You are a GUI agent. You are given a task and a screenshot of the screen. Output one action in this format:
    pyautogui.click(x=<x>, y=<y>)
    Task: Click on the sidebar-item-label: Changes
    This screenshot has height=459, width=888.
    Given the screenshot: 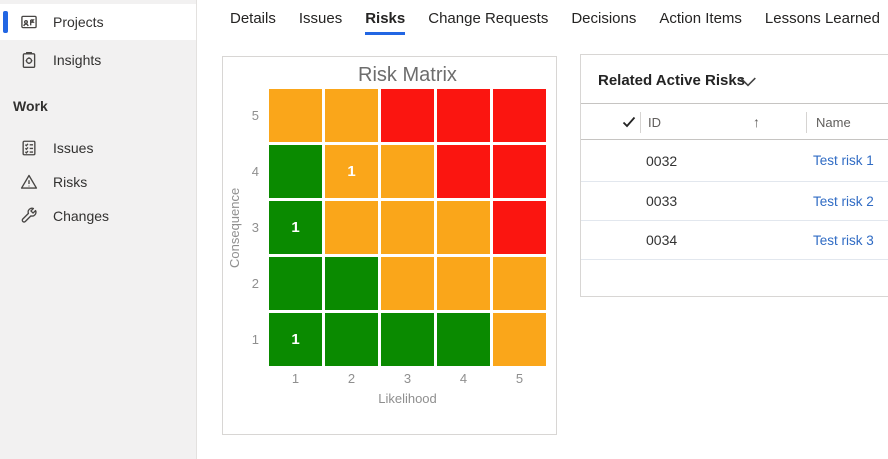 What is the action you would take?
    pyautogui.click(x=81, y=216)
    